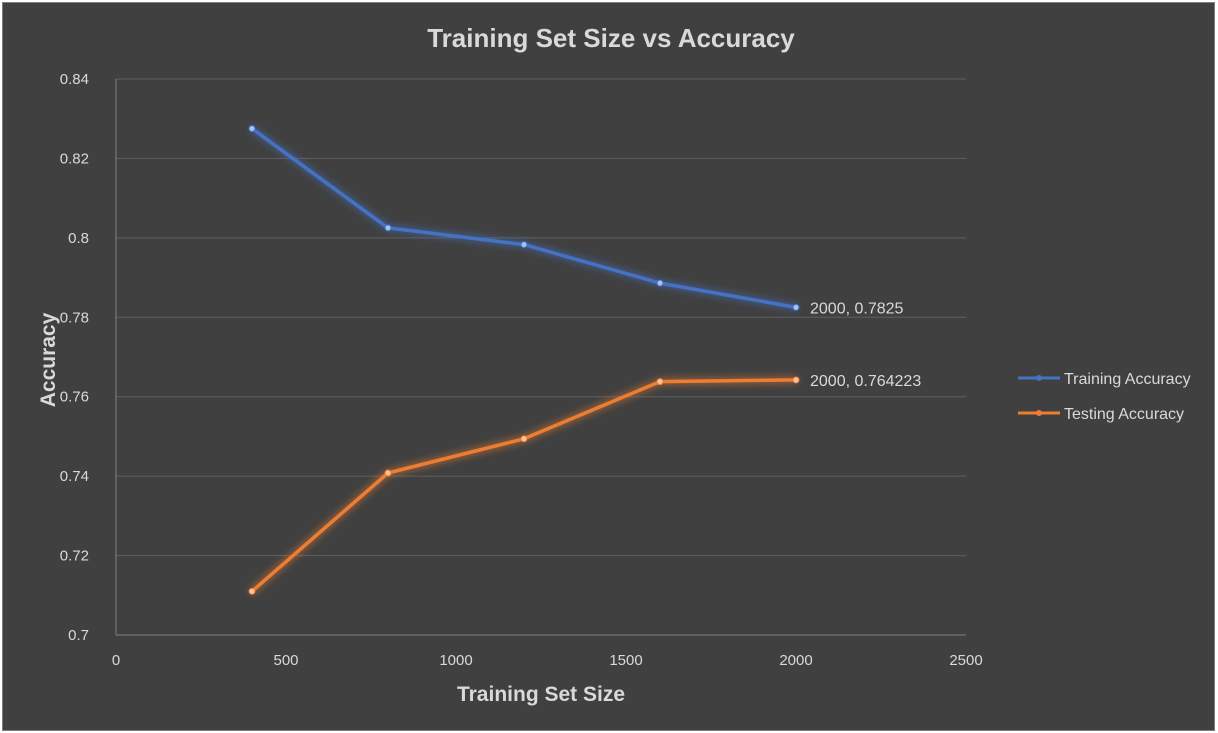 The height and width of the screenshot is (733, 1218). I want to click on legend: Training Accuracy Testing Accuracy, so click(1104, 397).